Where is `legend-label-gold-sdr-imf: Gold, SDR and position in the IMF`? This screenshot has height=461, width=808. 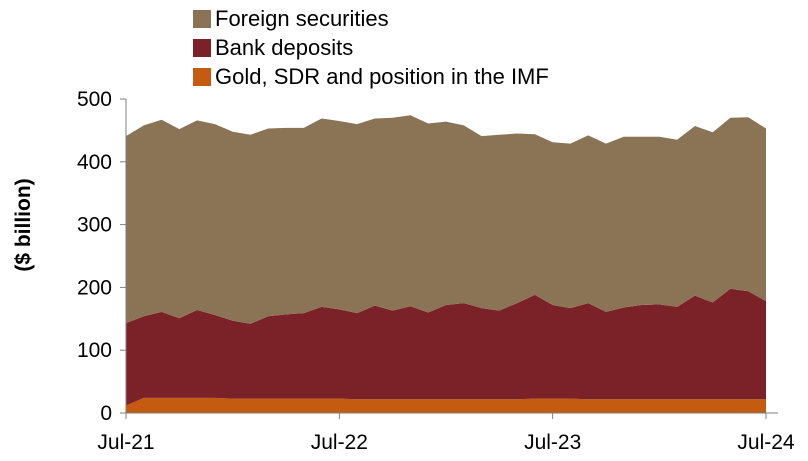
legend-label-gold-sdr-imf: Gold, SDR and position in the IMF is located at coordinates (382, 76).